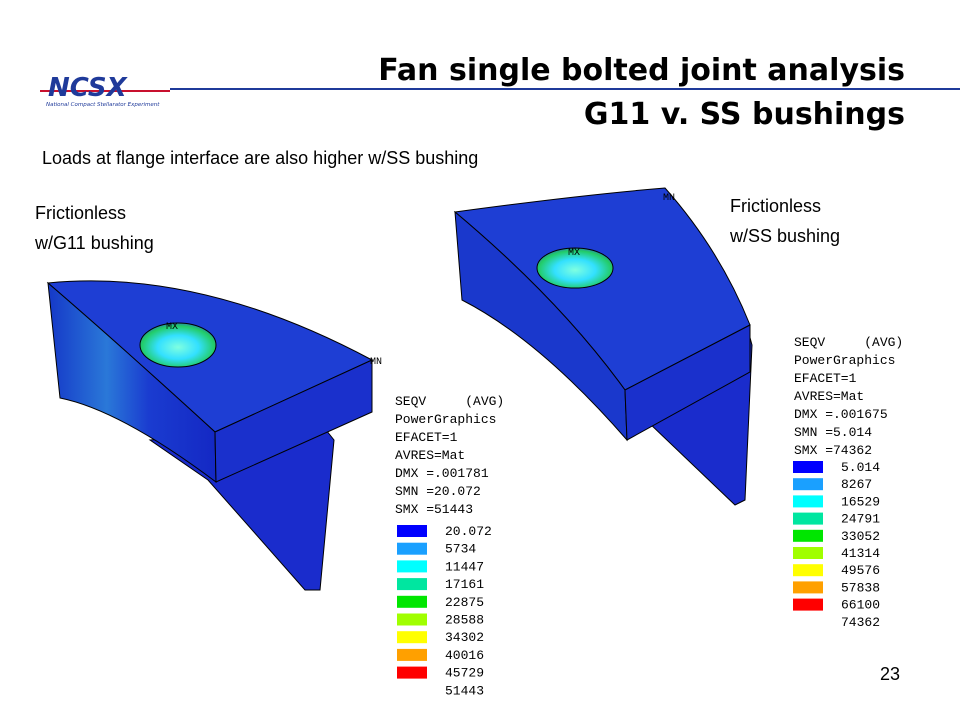 The image size is (960, 720). What do you see at coordinates (860, 519) in the screenshot?
I see `contour-level: 24791` at bounding box center [860, 519].